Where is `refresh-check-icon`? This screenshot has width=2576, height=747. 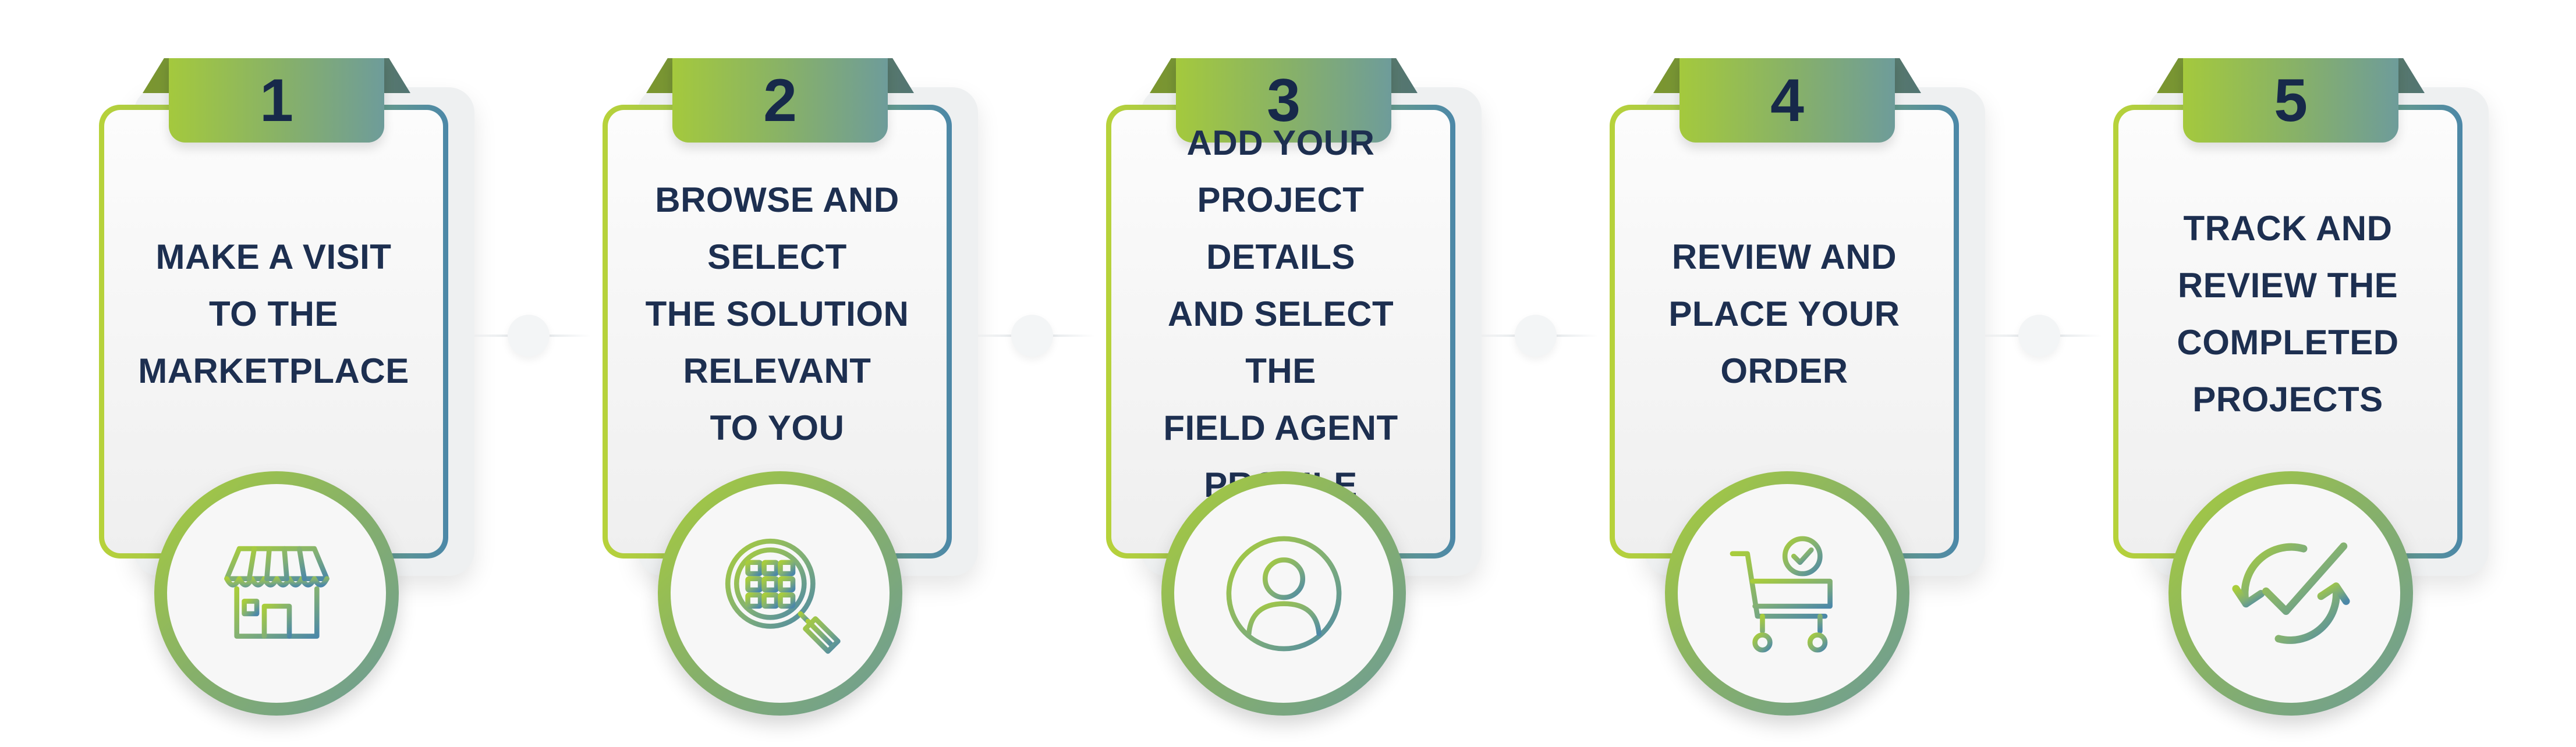 refresh-check-icon is located at coordinates (2290, 593).